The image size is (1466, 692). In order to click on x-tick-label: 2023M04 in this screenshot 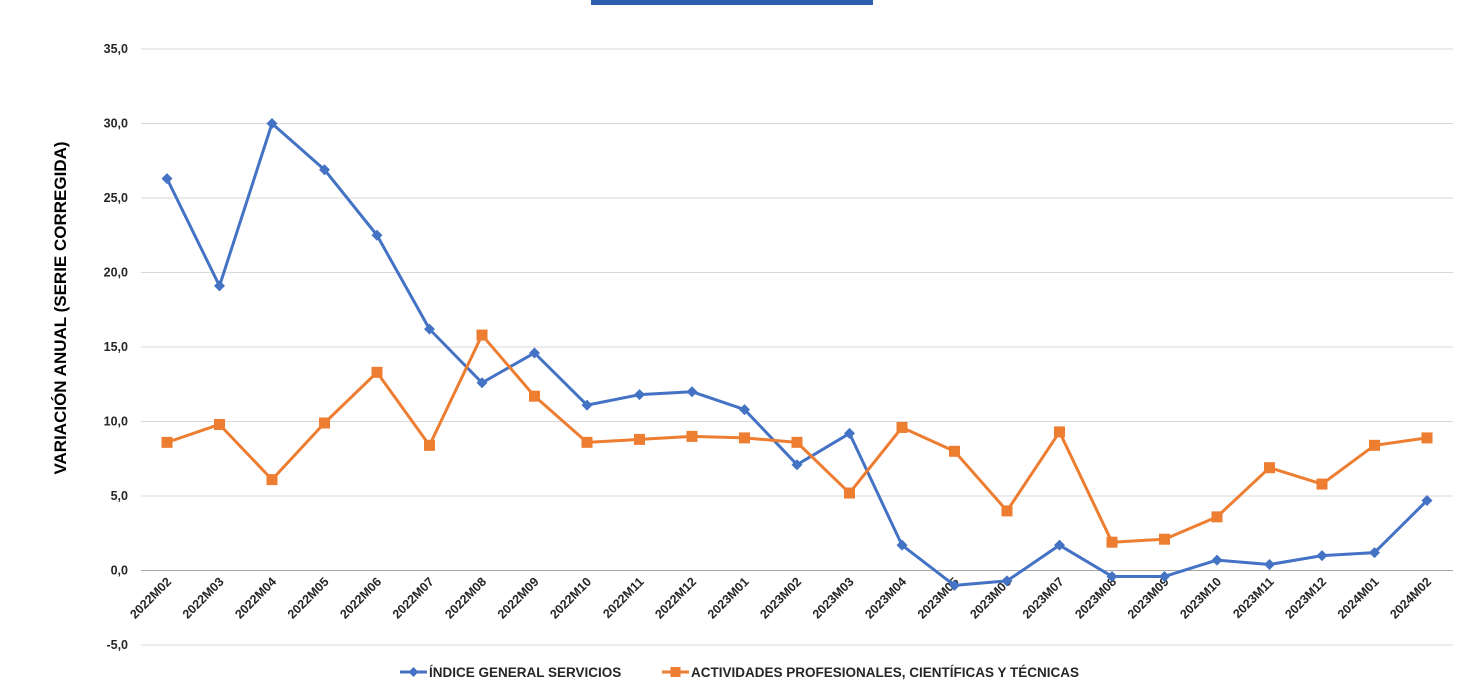, I will do `click(885, 598)`.